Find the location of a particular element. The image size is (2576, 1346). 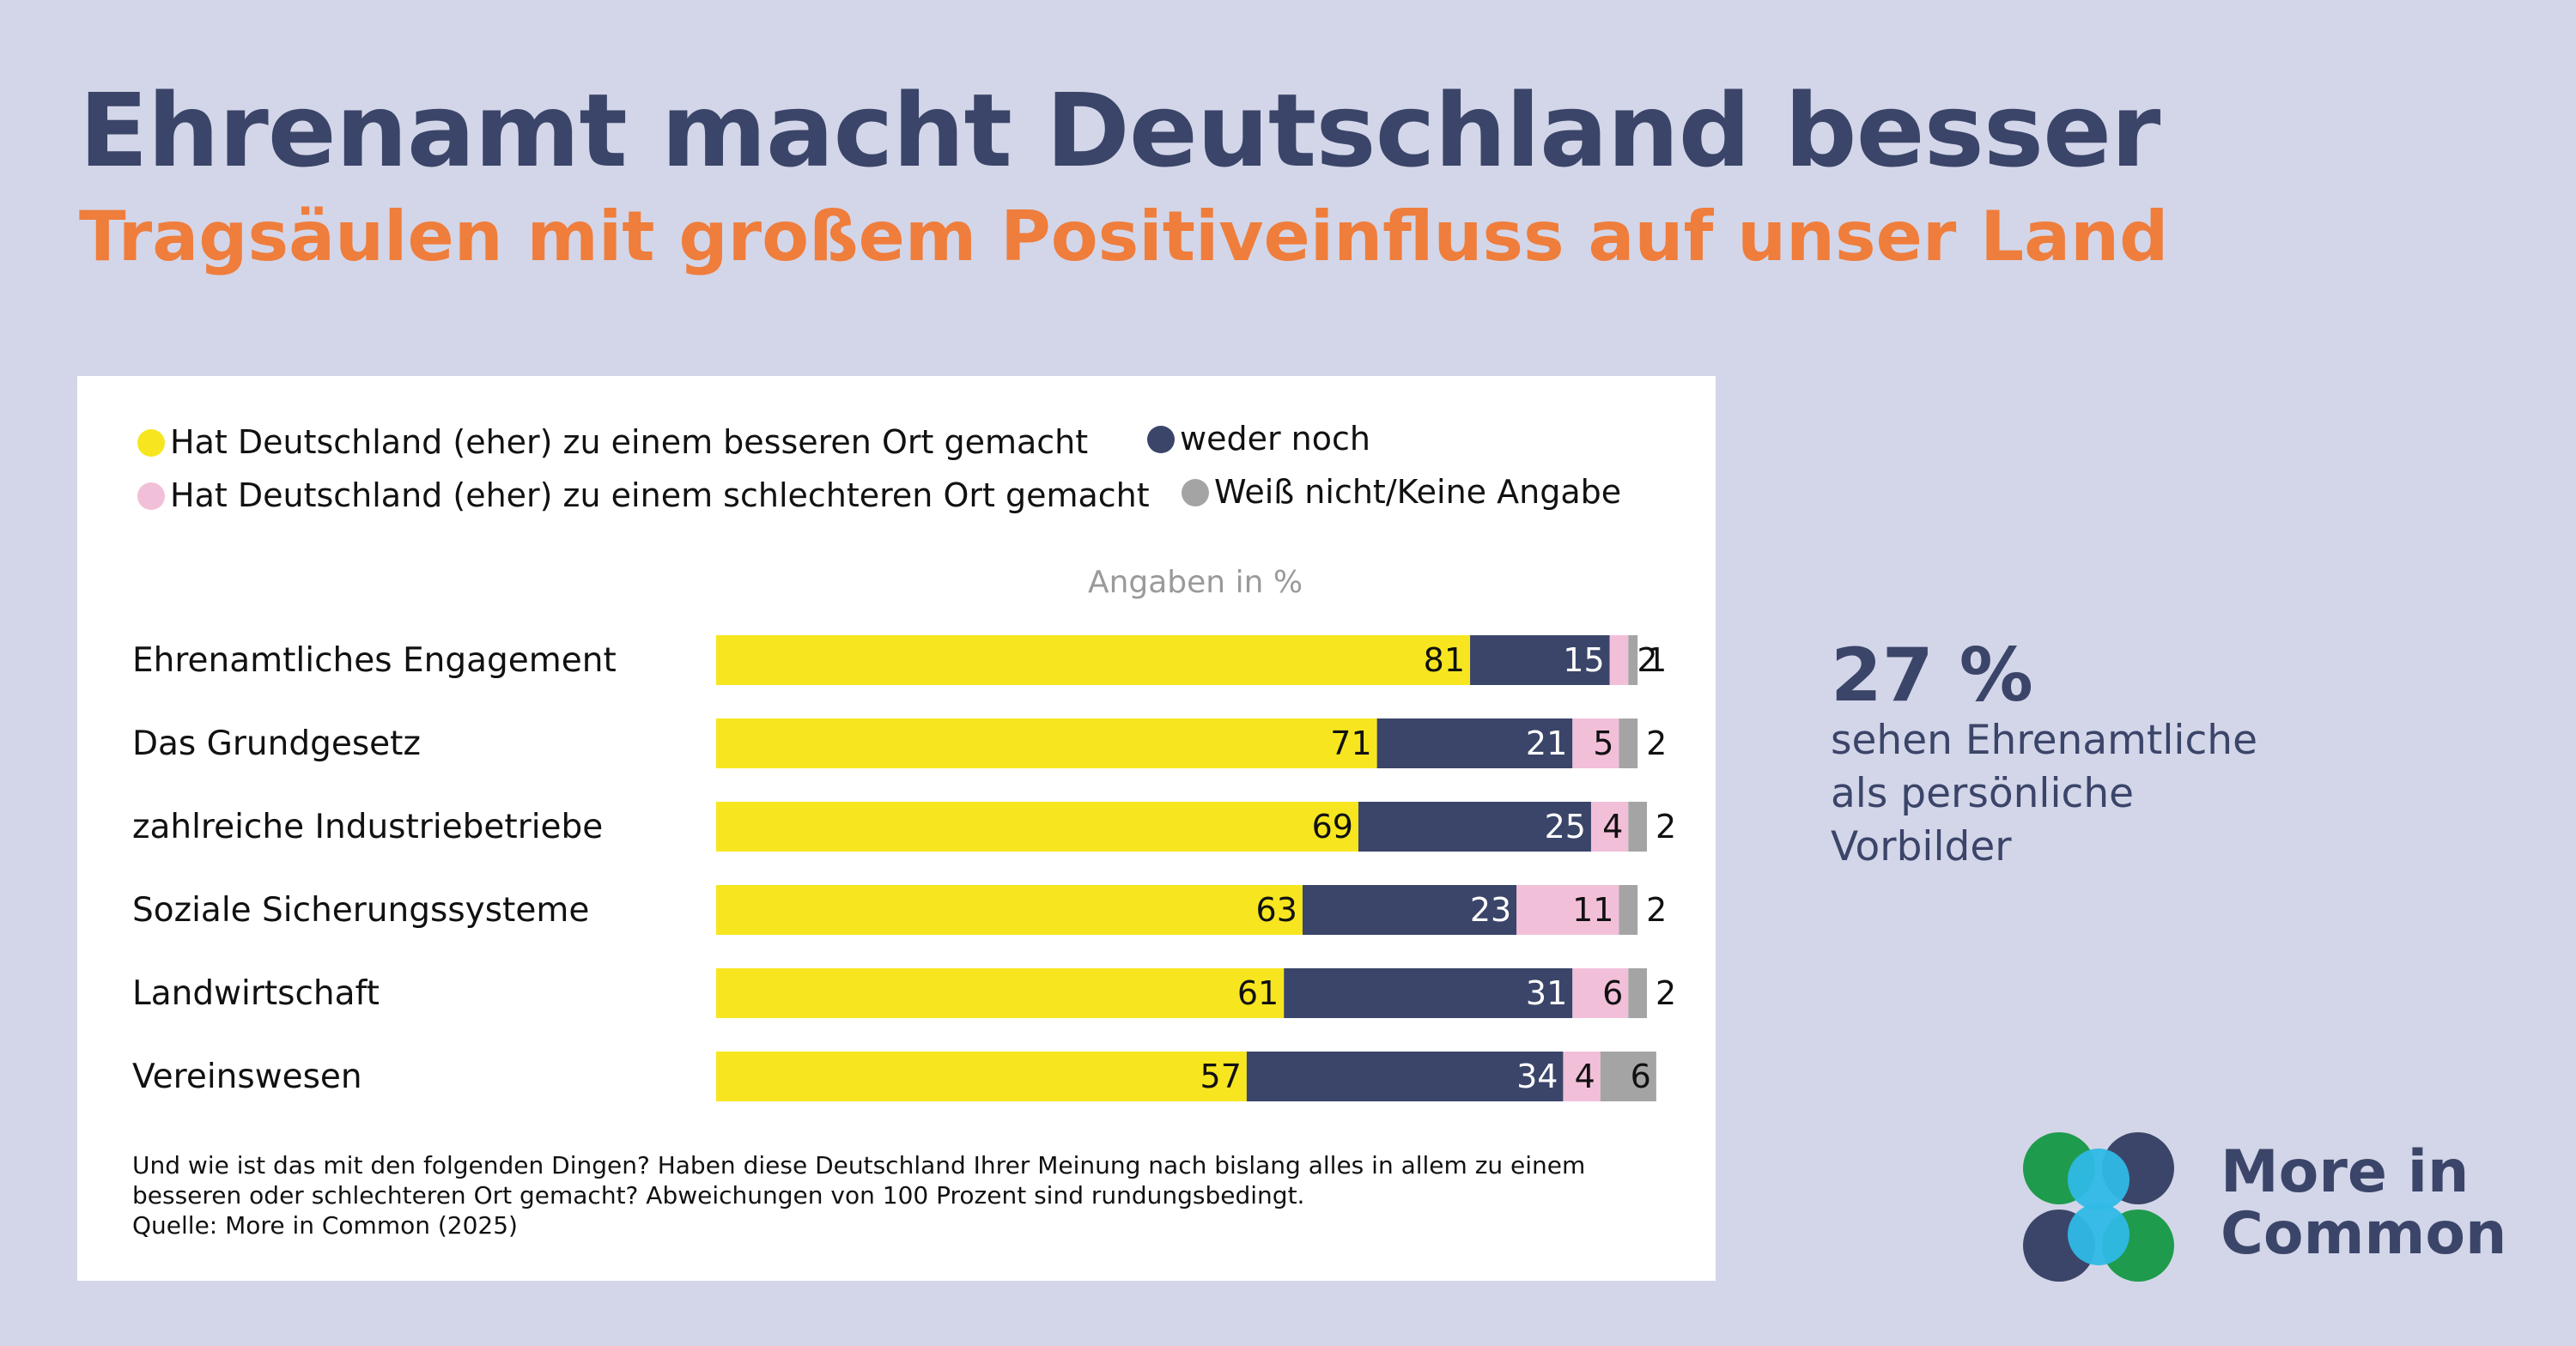

data-label: 81 is located at coordinates (1444, 660).